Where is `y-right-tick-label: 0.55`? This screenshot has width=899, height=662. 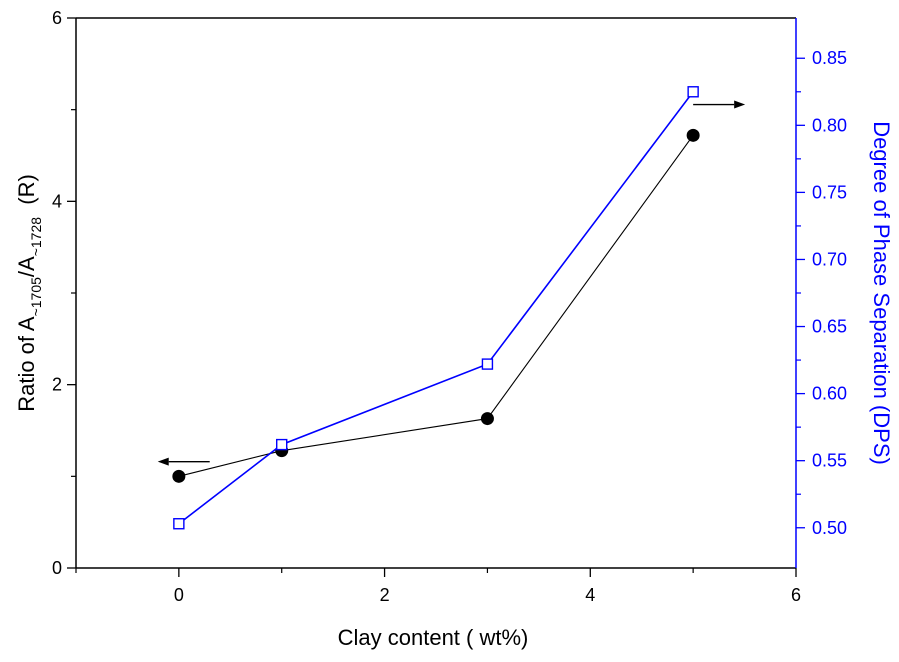 y-right-tick-label: 0.55 is located at coordinates (829, 461).